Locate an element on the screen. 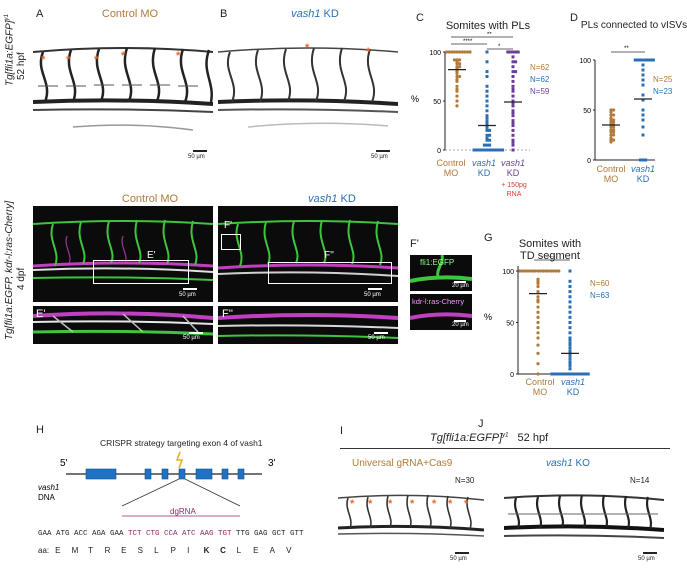 Image resolution: width=687 pixels, height=571 pixels. scalebar-fp1 is located at coordinates (460, 282).